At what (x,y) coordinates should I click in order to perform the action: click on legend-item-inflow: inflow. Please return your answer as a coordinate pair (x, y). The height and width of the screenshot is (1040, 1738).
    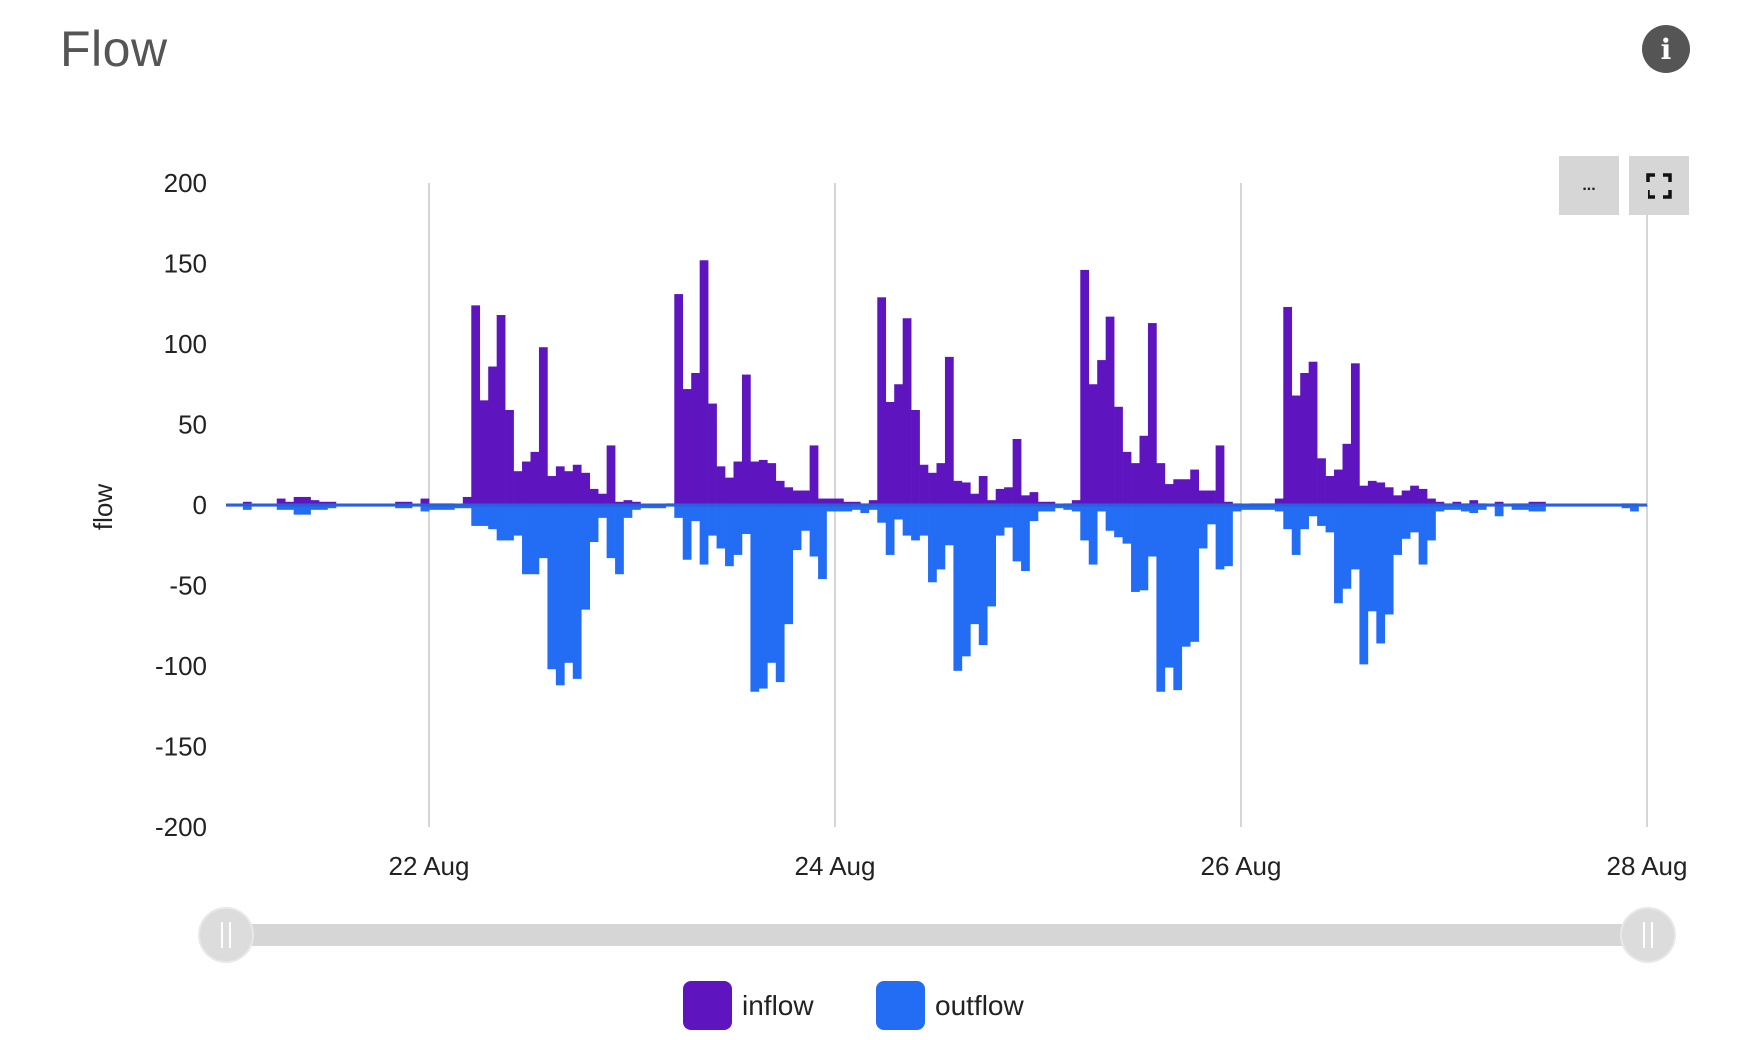
    Looking at the image, I should click on (748, 1005).